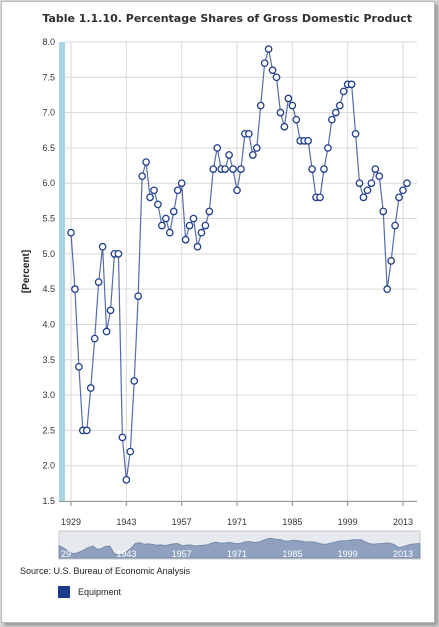 The image size is (439, 627). Describe the element at coordinates (118, 253) in the screenshot. I see `data-point: 1941: 5` at that location.